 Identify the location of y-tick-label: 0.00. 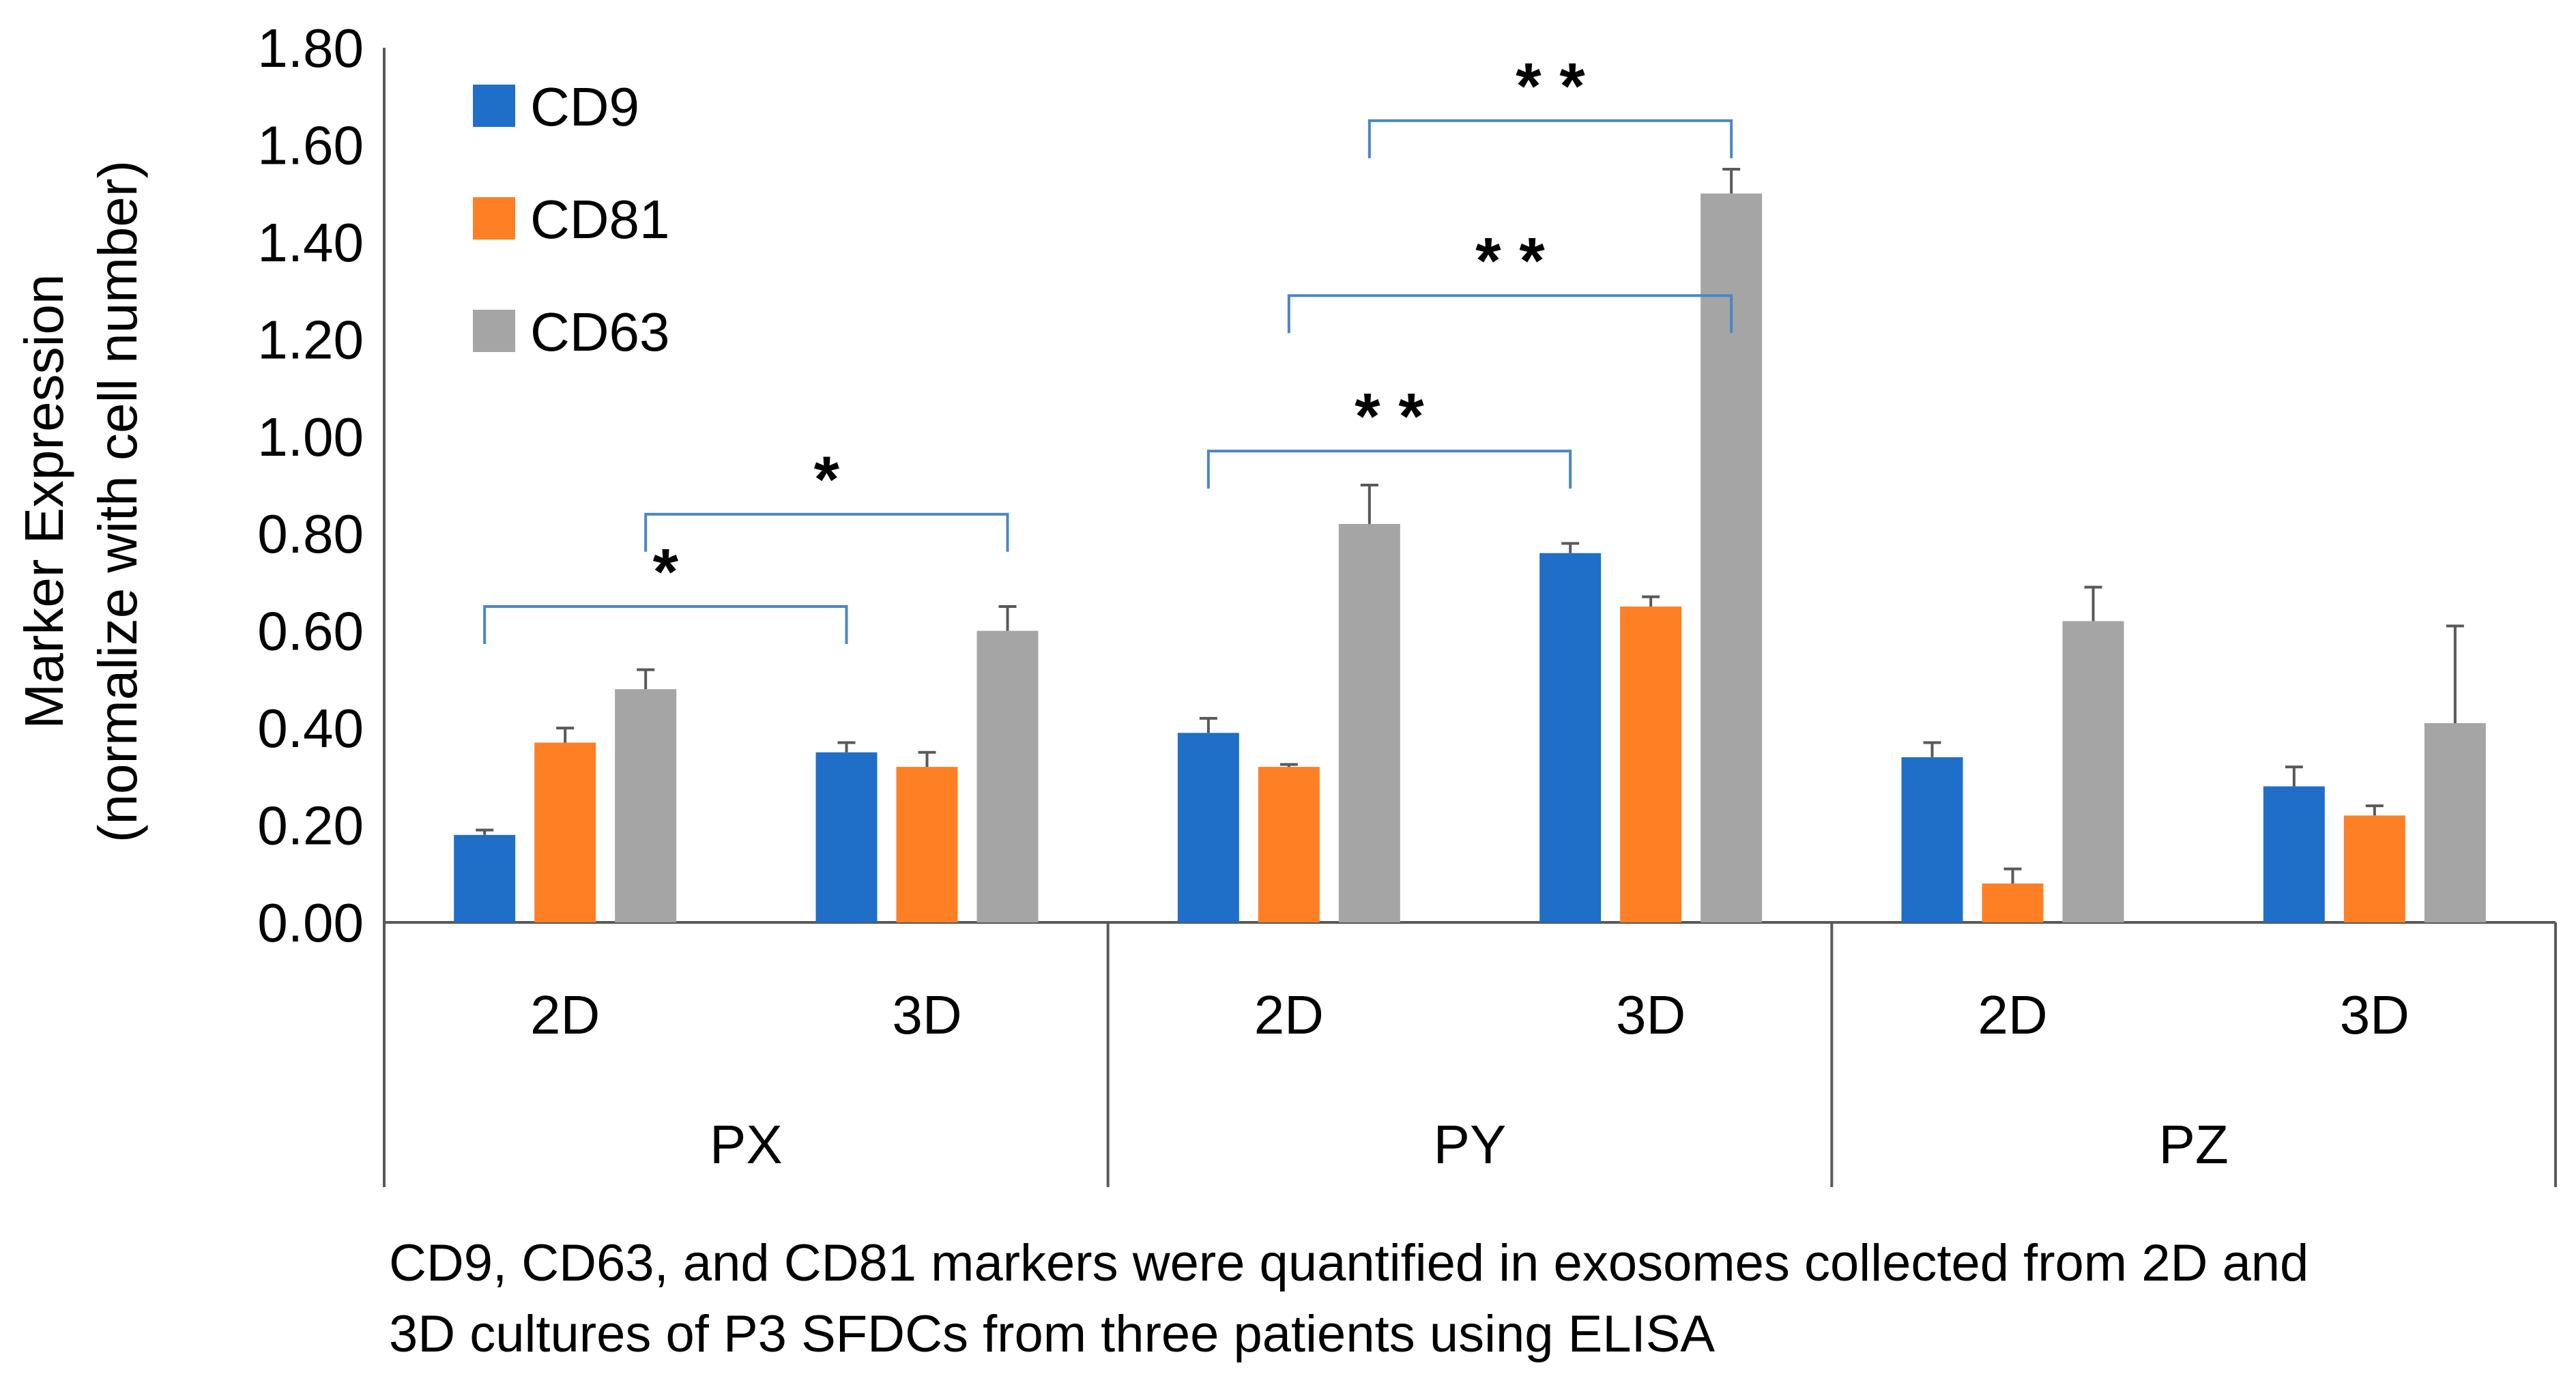
(310, 922).